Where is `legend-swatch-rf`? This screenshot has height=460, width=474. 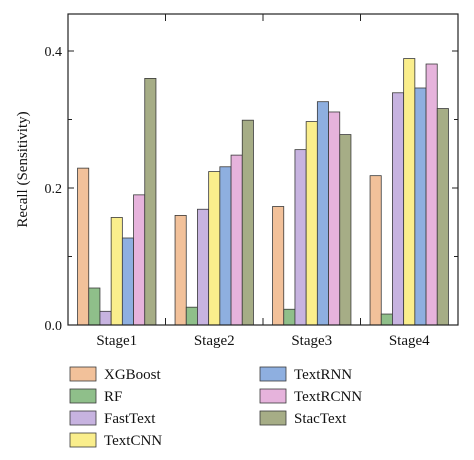
legend-swatch-rf is located at coordinates (83, 396).